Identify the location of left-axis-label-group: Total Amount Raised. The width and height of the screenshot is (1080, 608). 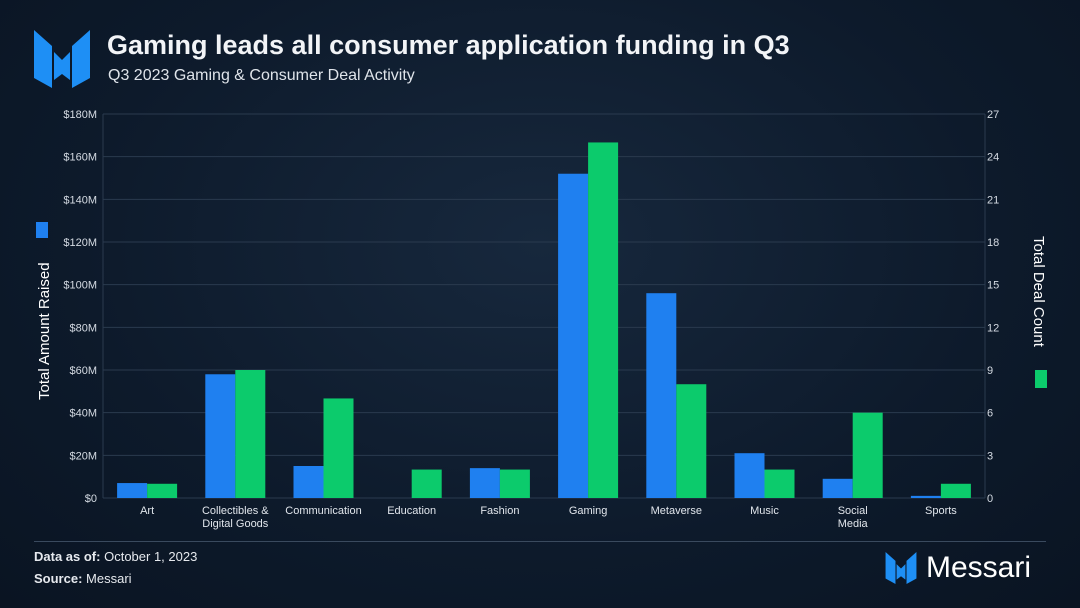
(44, 311).